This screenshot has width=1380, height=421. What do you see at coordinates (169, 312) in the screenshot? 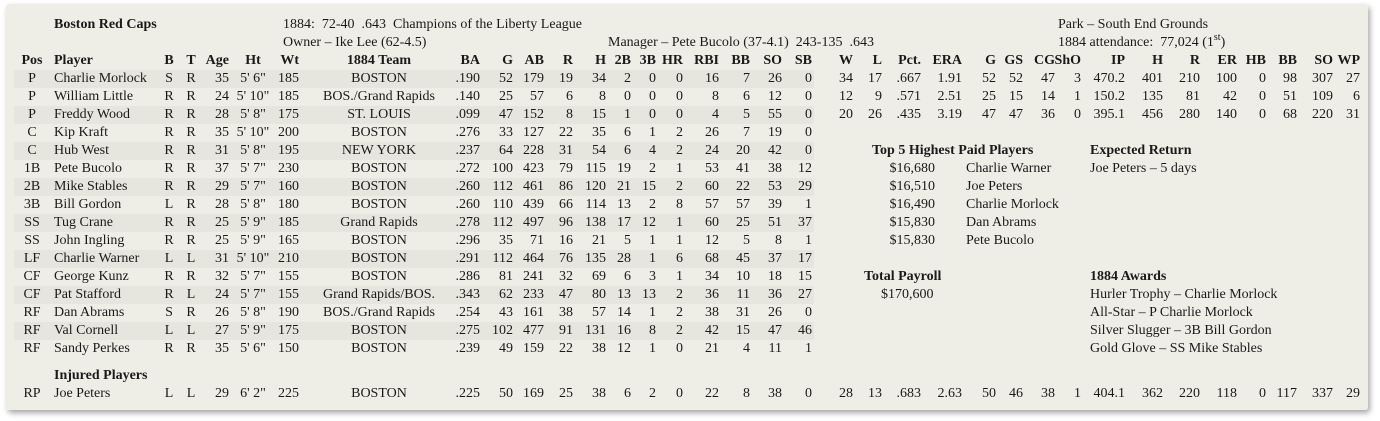
I see `cell: S` at bounding box center [169, 312].